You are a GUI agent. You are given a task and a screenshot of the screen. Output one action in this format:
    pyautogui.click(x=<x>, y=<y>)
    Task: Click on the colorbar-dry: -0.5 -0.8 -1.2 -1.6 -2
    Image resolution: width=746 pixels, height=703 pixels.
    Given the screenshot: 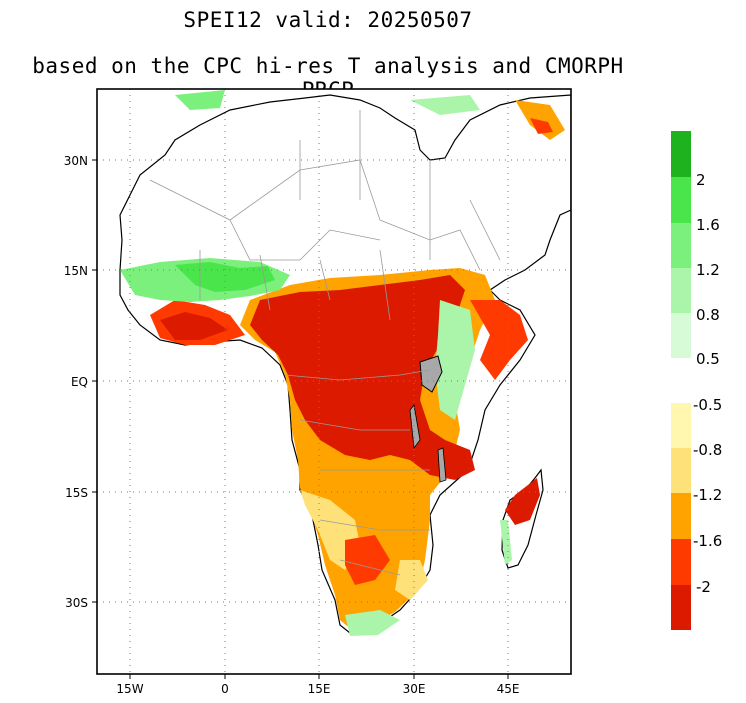 What is the action you would take?
    pyautogui.click(x=696, y=513)
    